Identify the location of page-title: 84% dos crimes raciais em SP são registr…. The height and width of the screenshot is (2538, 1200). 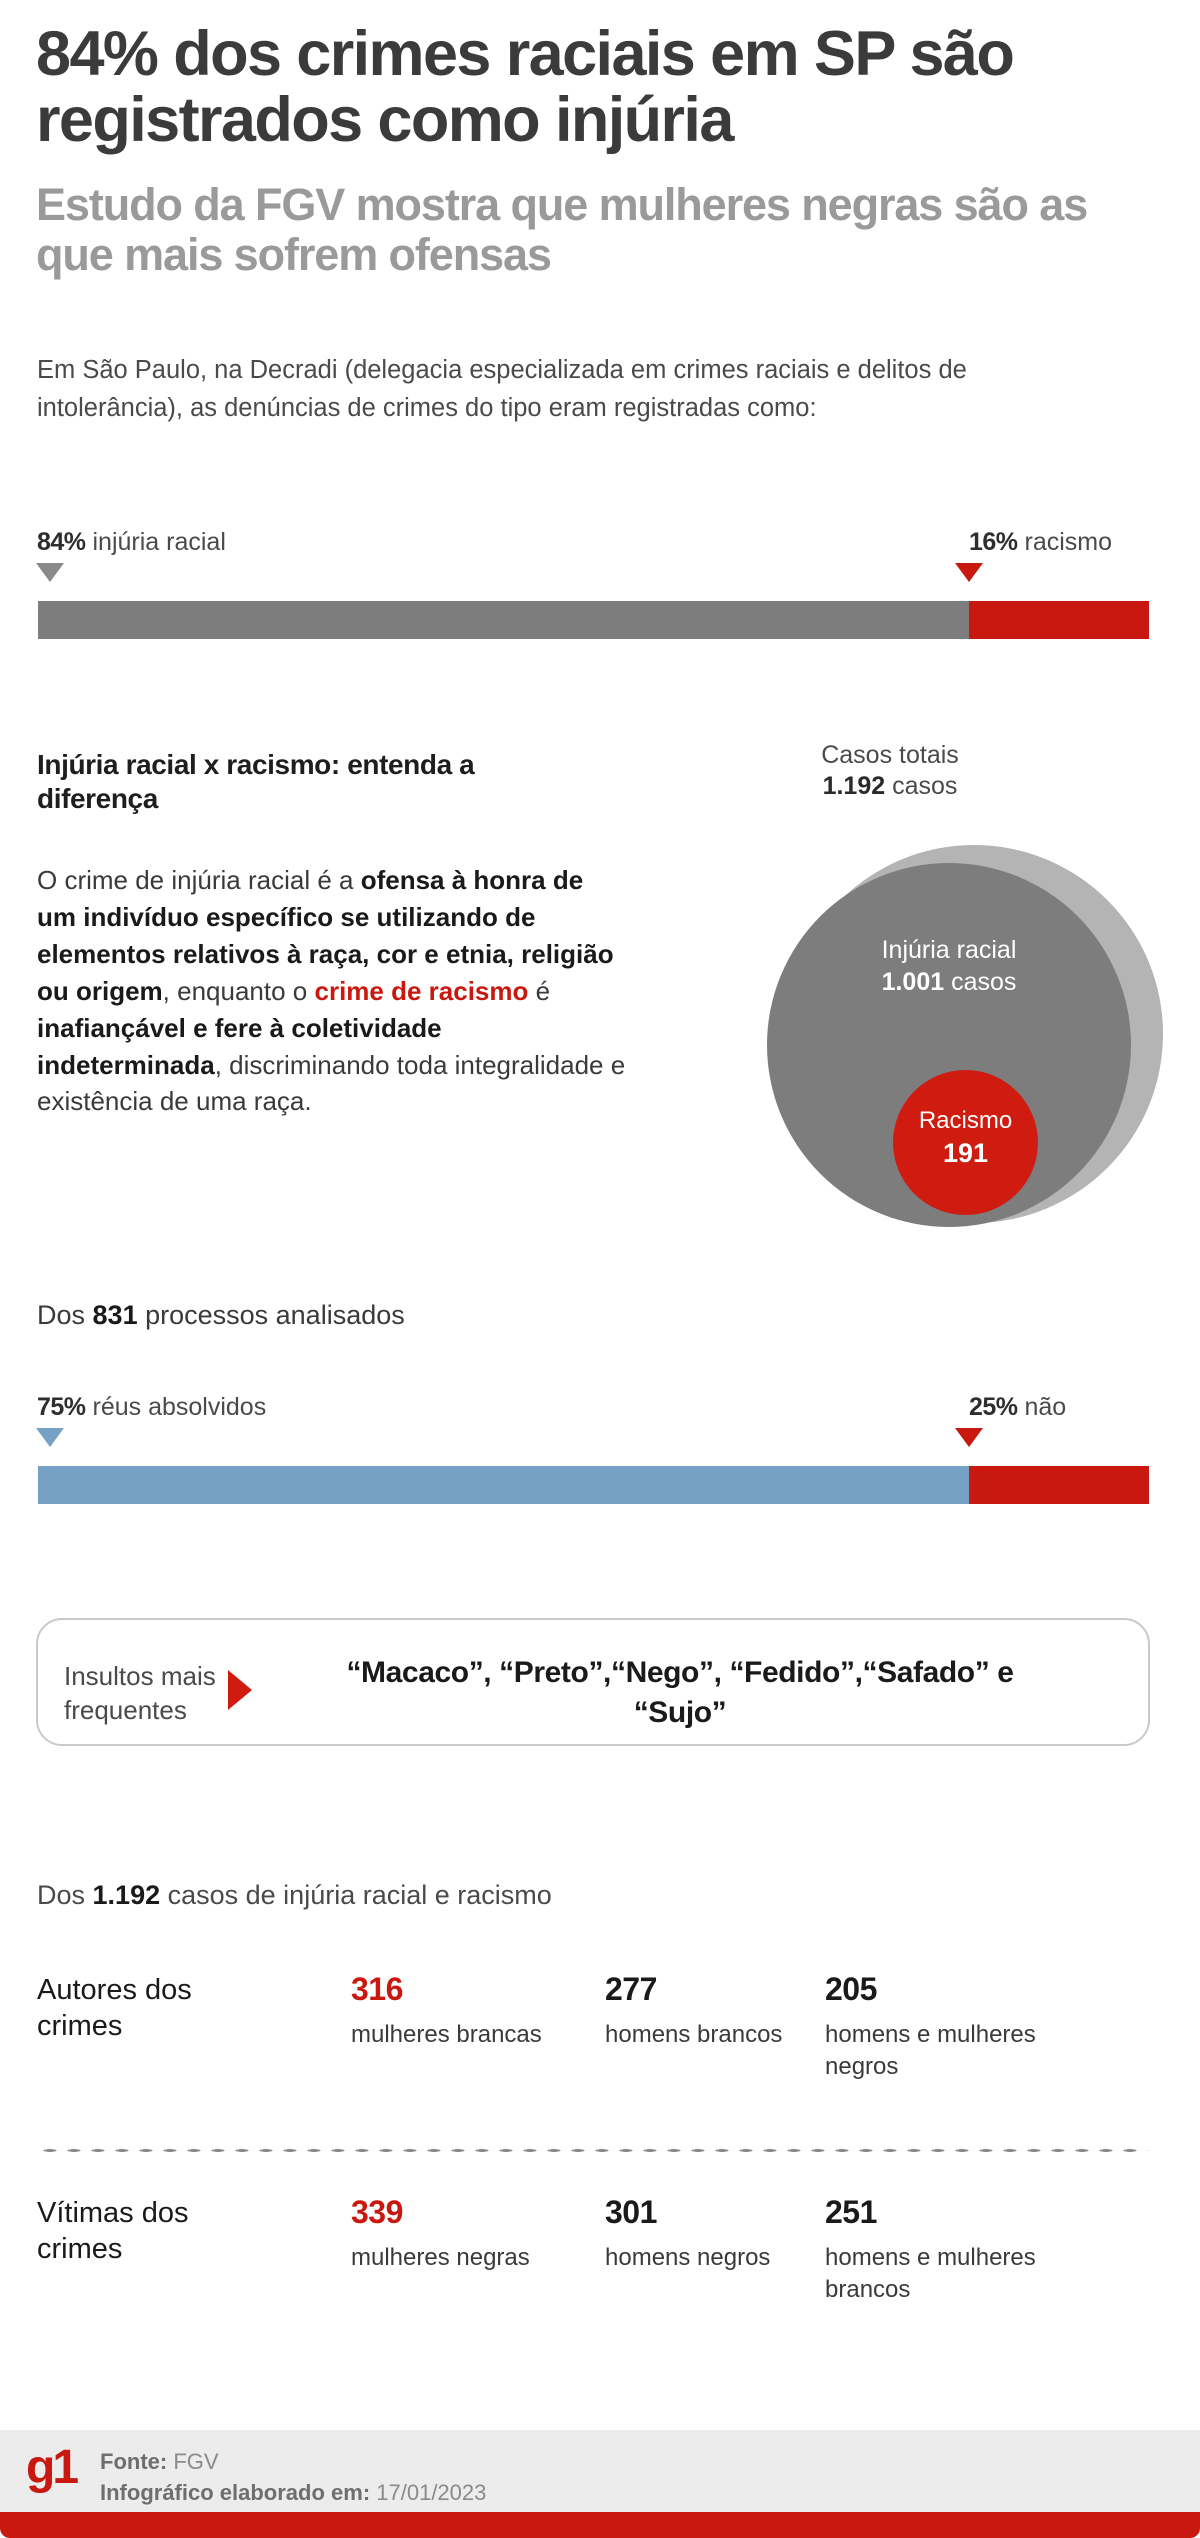
(525, 87).